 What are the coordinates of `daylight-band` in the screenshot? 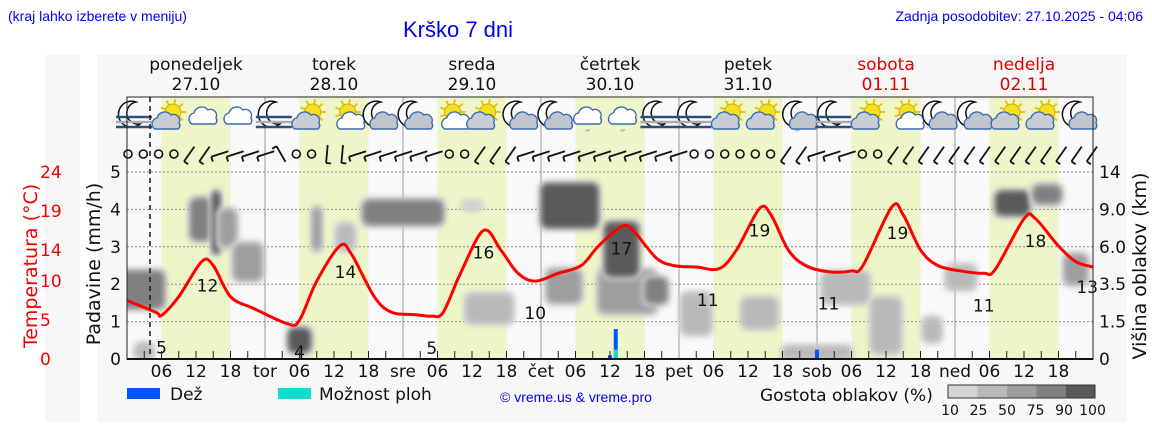 It's located at (1024, 228).